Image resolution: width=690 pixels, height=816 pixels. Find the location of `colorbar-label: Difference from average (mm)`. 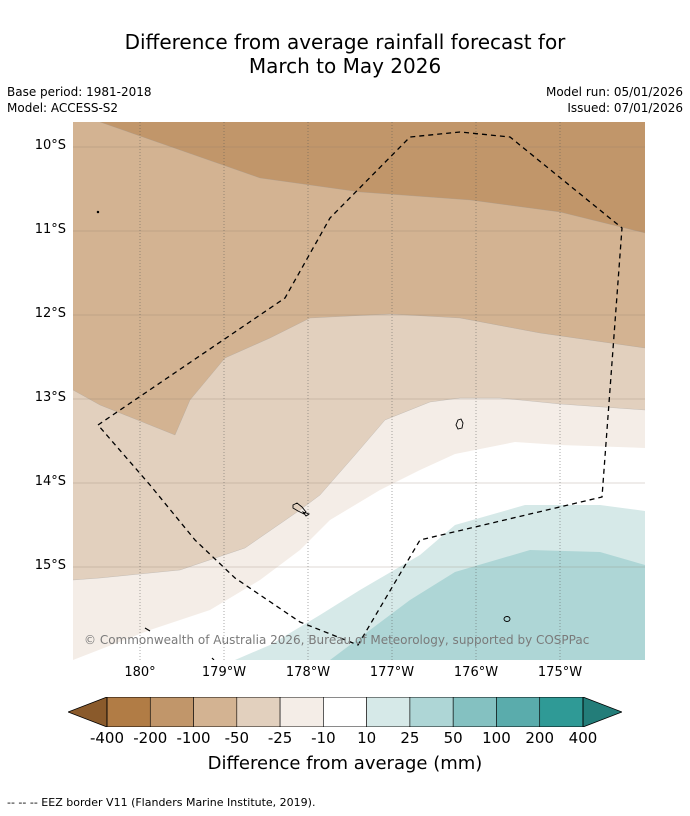

colorbar-label: Difference from average (mm) is located at coordinates (345, 763).